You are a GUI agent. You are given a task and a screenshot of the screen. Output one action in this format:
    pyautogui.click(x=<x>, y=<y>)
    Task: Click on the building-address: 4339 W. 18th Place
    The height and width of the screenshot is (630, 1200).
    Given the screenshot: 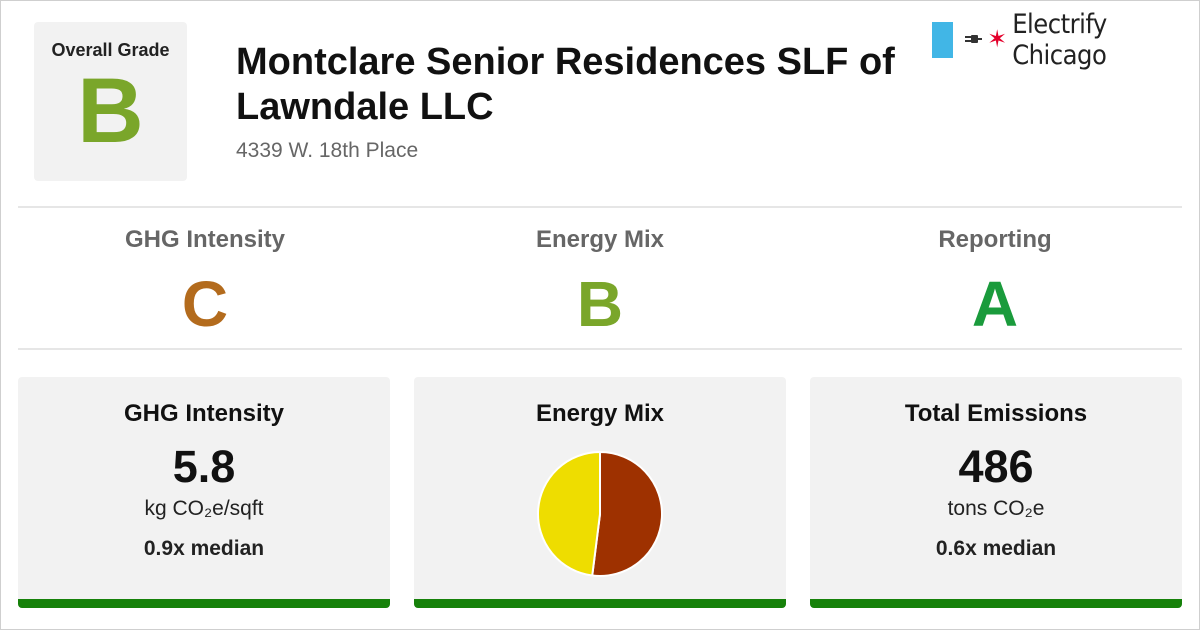 What is the action you would take?
    pyautogui.click(x=327, y=150)
    